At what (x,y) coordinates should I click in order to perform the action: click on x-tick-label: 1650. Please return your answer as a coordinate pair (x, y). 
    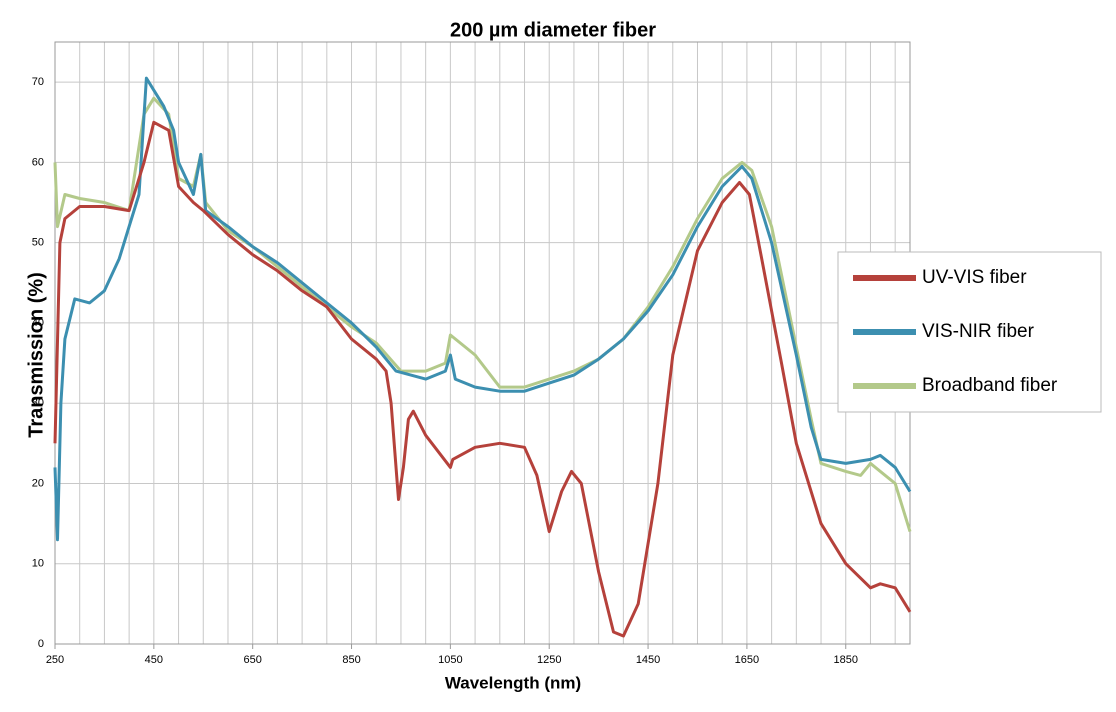
    Looking at the image, I should click on (747, 660).